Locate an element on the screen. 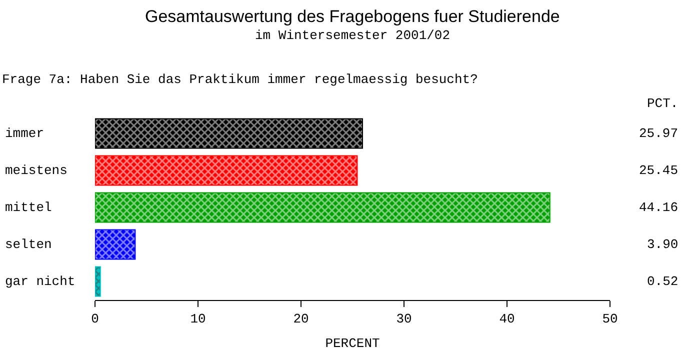 This screenshot has width=685, height=364. y-tick-label: gar nicht is located at coordinates (40, 281).